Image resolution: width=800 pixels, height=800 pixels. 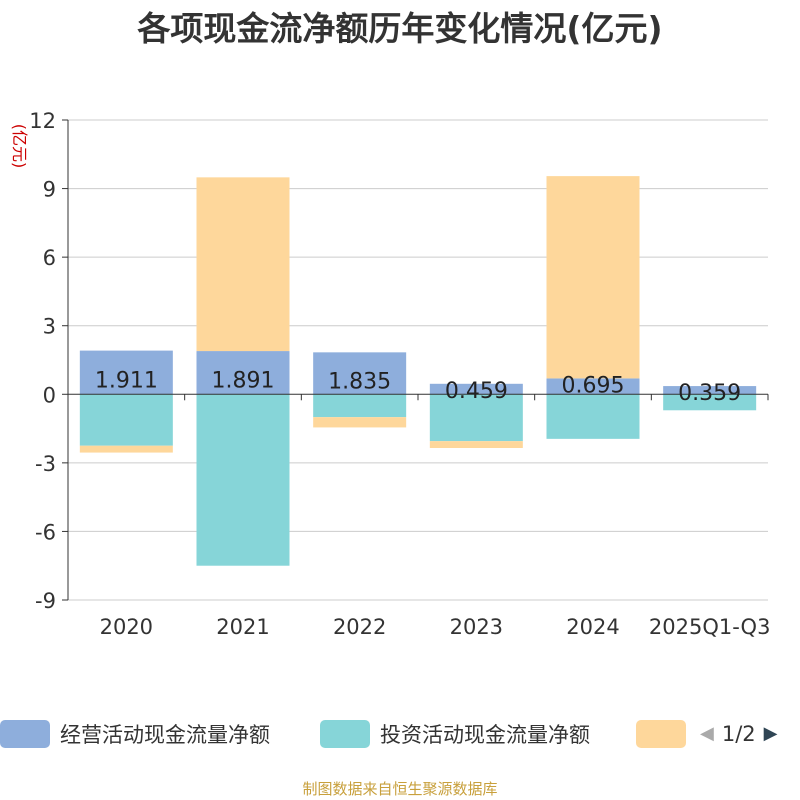 What do you see at coordinates (359, 627) in the screenshot?
I see `x-tick-label: 2022` at bounding box center [359, 627].